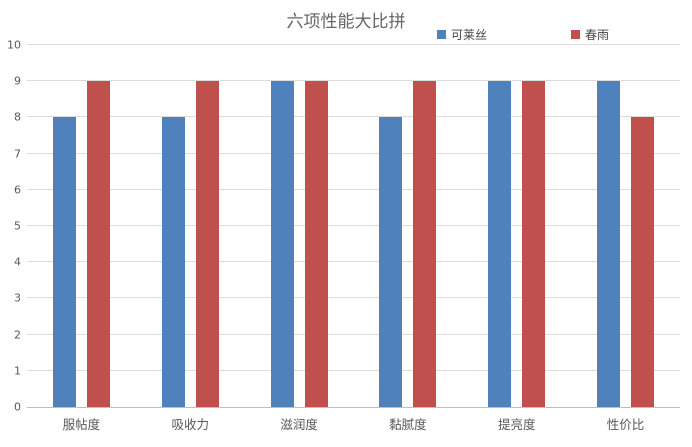  Describe the element at coordinates (17, 298) in the screenshot. I see `y-tick-label: 3` at that location.